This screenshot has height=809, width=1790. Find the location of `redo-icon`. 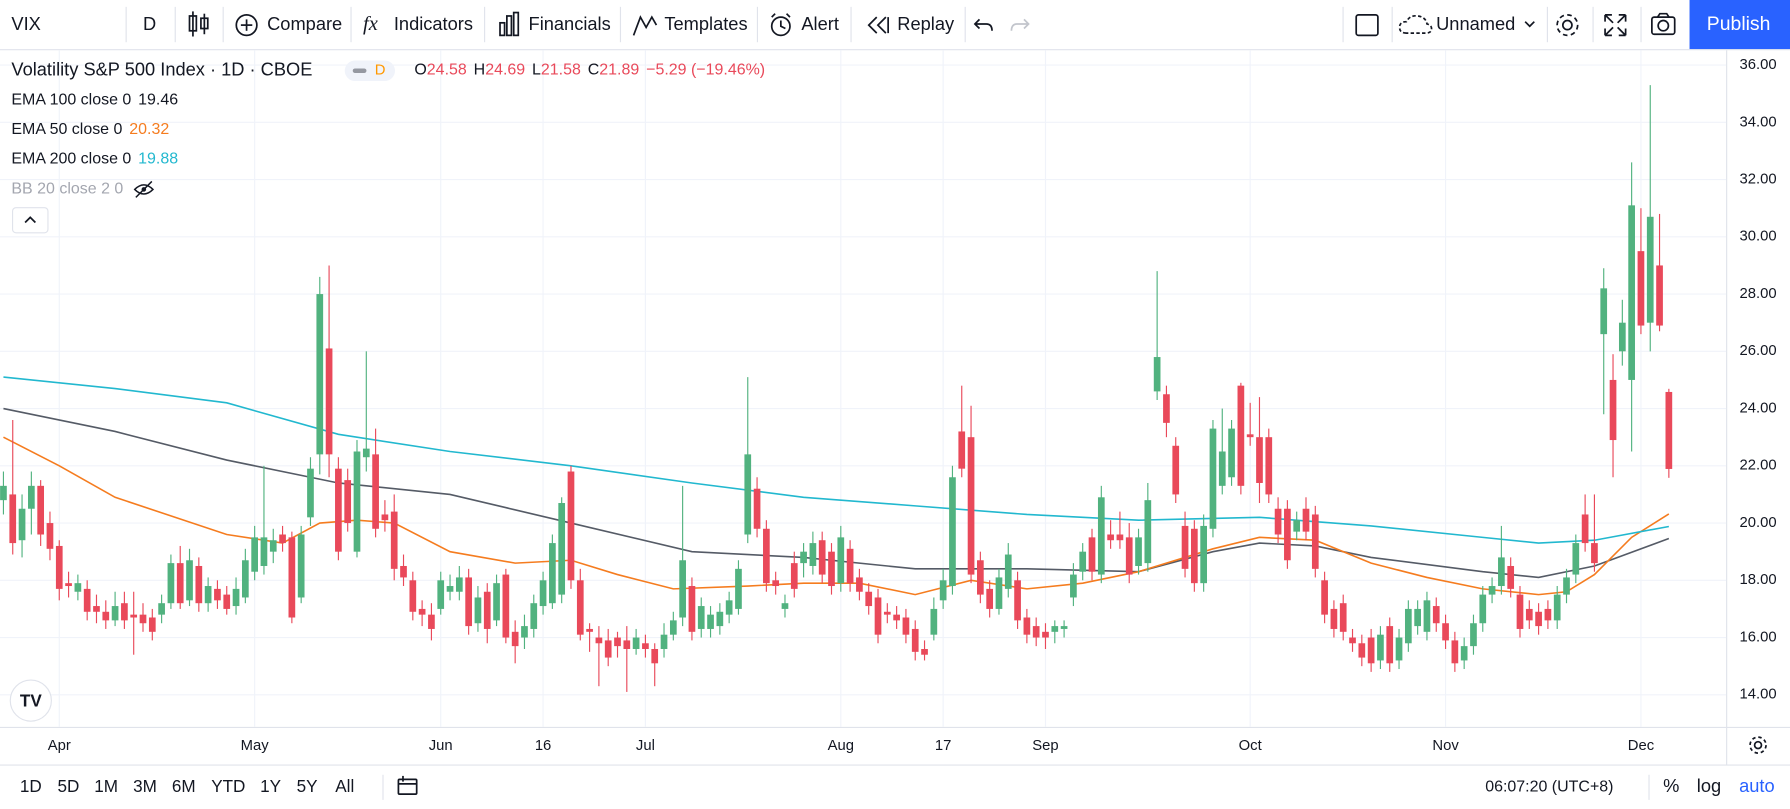

redo-icon is located at coordinates (1020, 24).